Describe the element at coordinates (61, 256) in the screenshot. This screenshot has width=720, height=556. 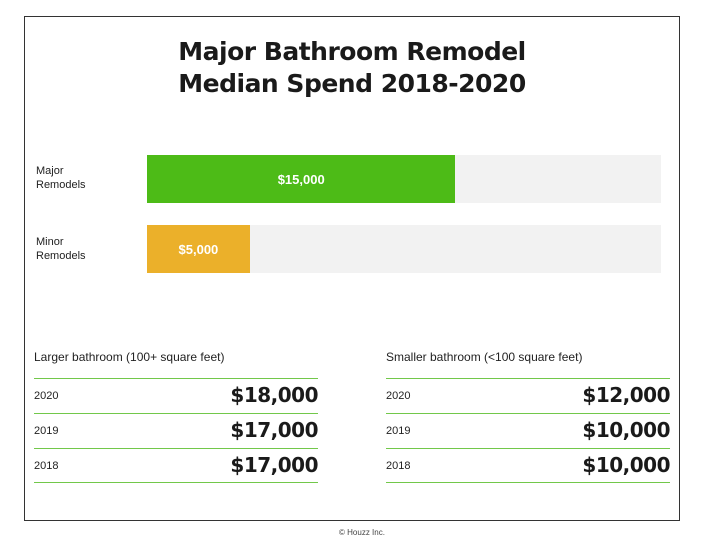
I see `bar-label-minor-line2: Remodels` at that location.